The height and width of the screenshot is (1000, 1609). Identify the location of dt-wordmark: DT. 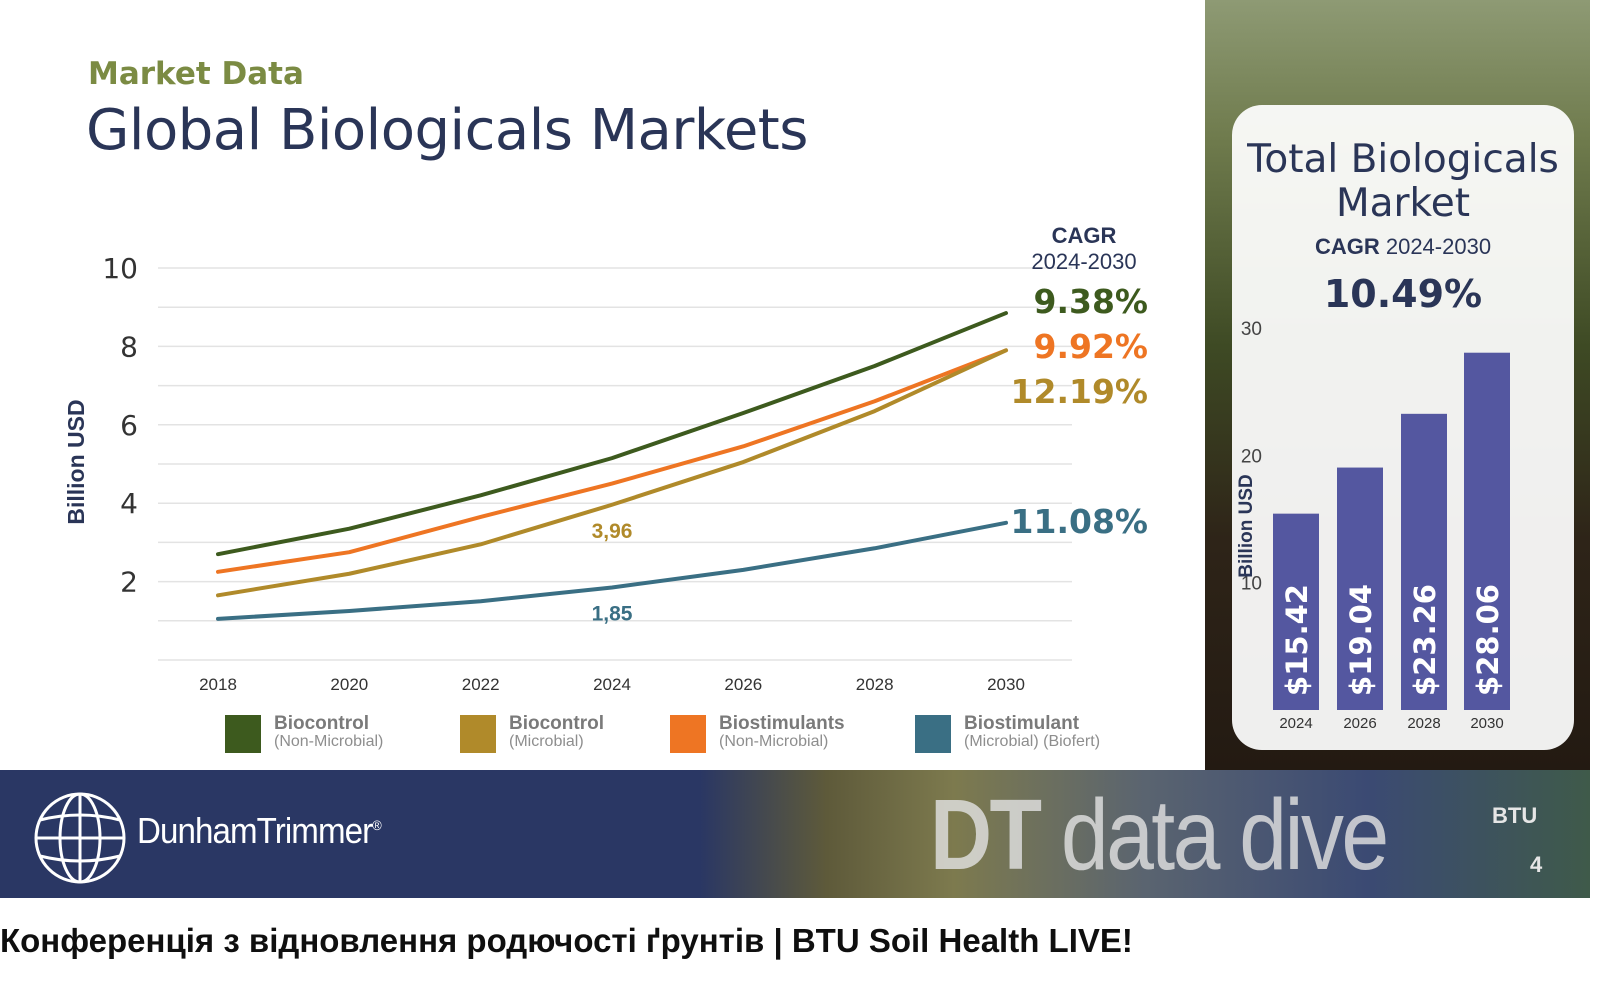
(986, 835).